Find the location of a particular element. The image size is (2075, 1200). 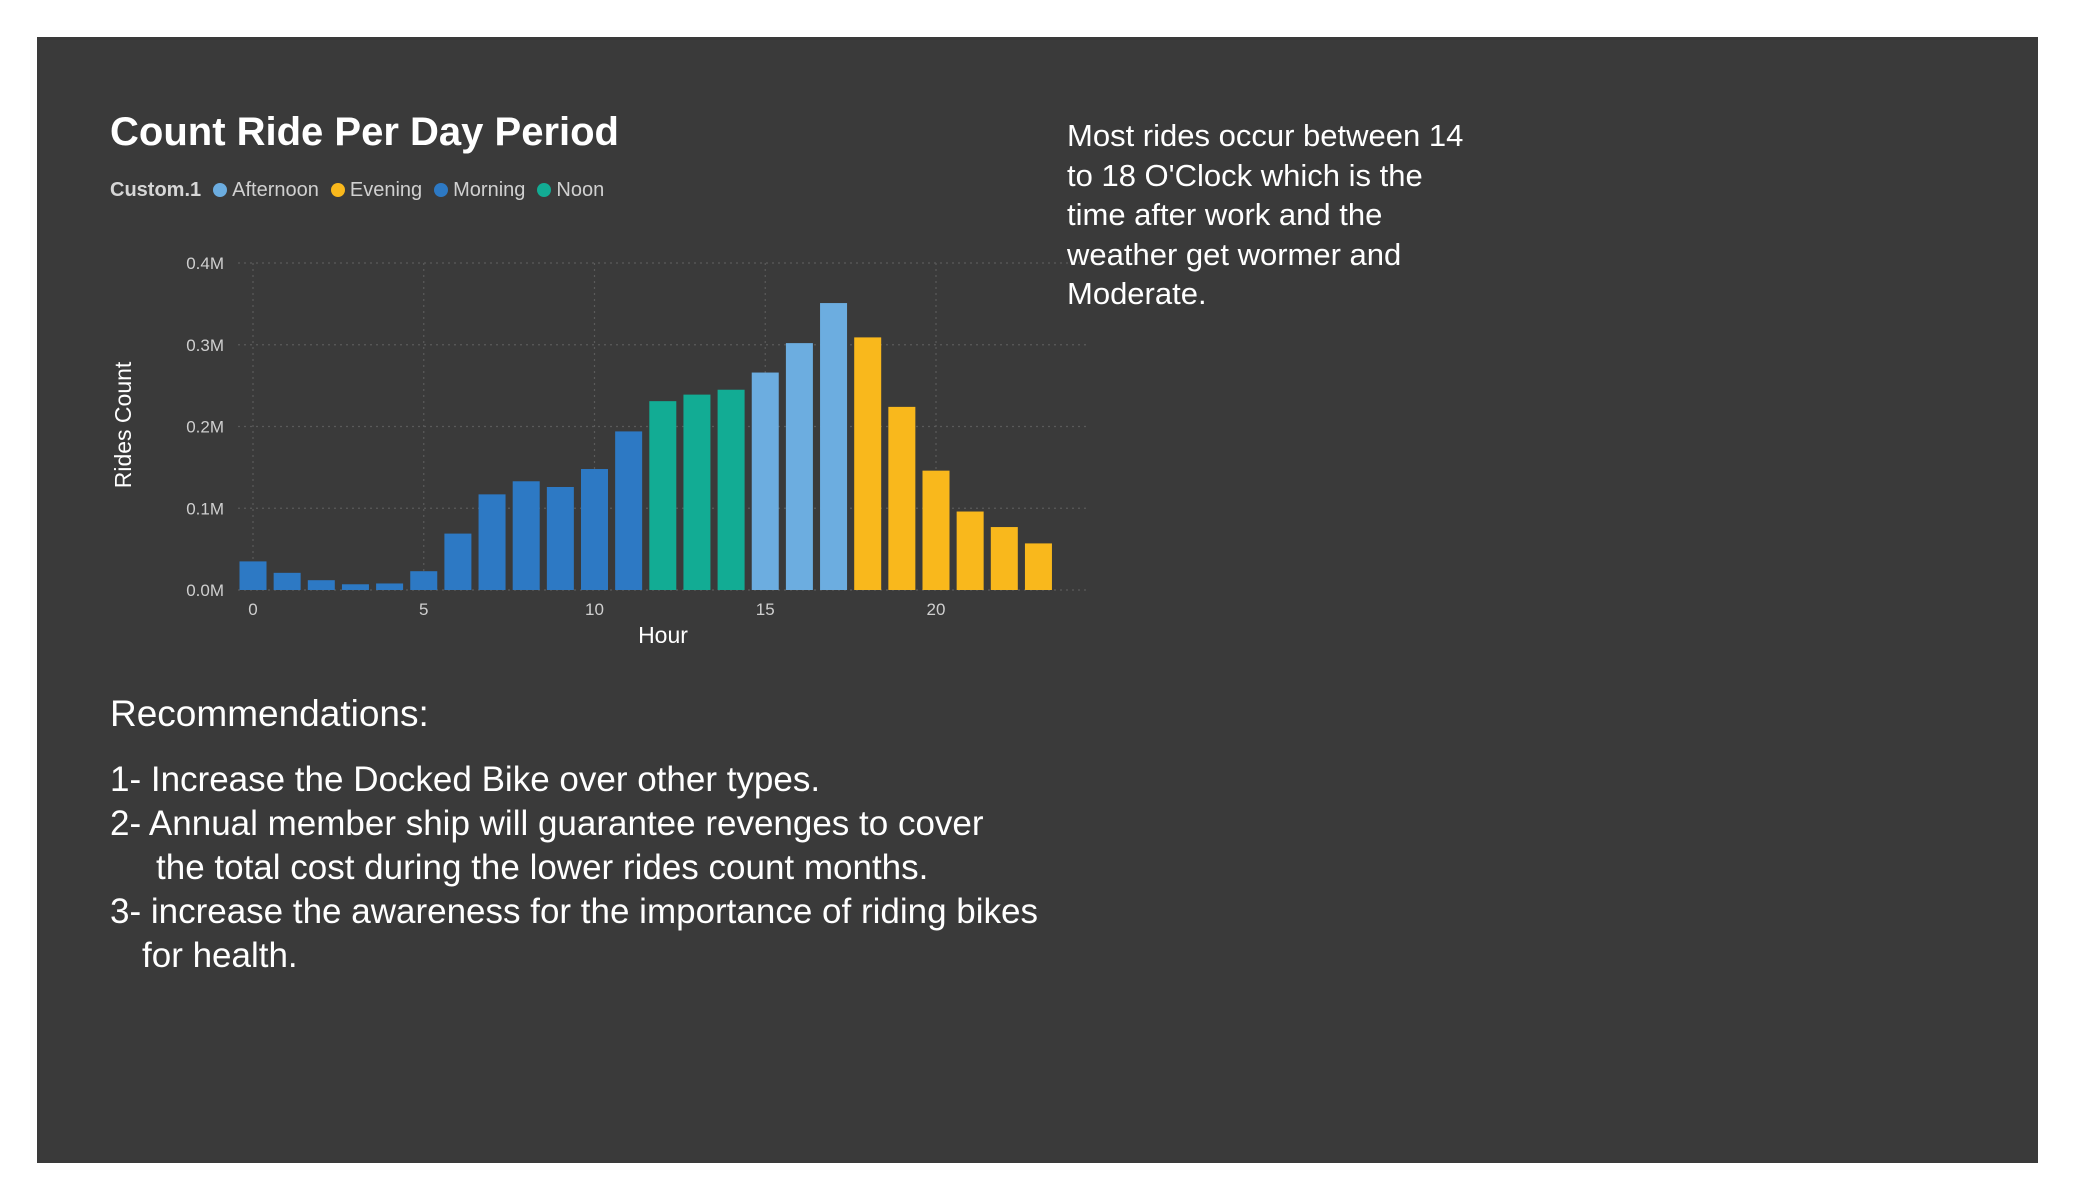

legend-item-morning: Morning is located at coordinates (479, 190).